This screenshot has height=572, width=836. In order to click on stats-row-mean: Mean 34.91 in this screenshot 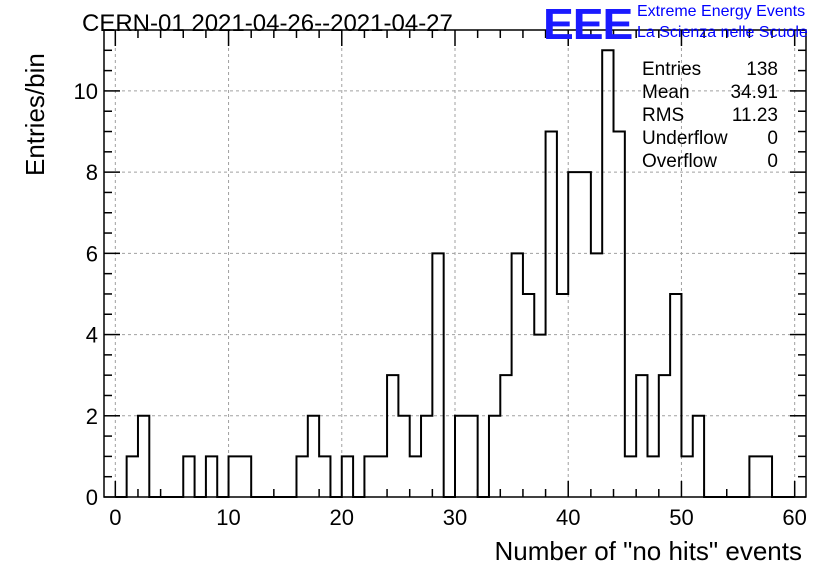, I will do `click(710, 92)`.